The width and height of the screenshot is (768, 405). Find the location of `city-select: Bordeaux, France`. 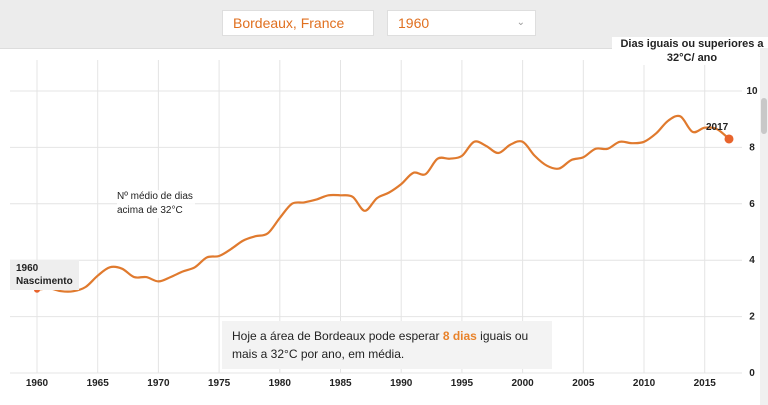

city-select: Bordeaux, France is located at coordinates (298, 23).